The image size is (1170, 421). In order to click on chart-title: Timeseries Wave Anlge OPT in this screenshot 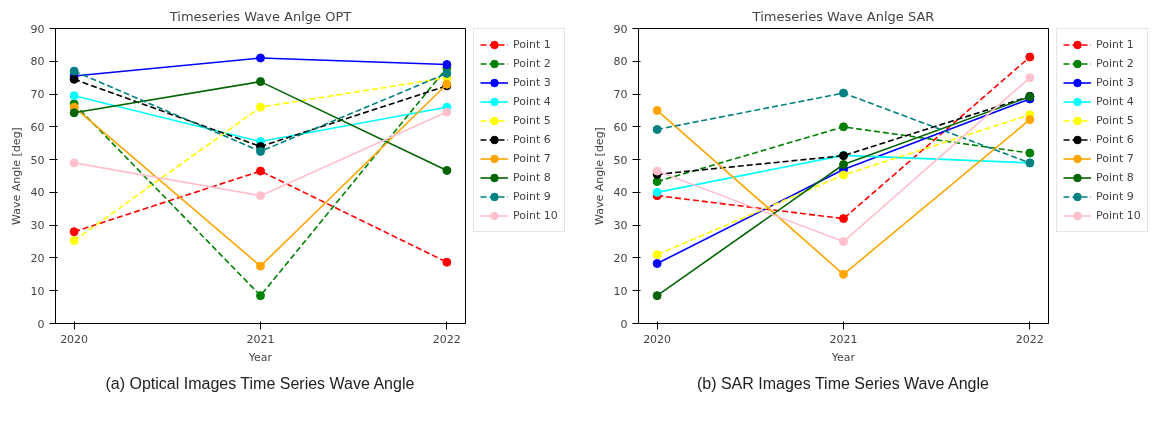, I will do `click(260, 16)`.